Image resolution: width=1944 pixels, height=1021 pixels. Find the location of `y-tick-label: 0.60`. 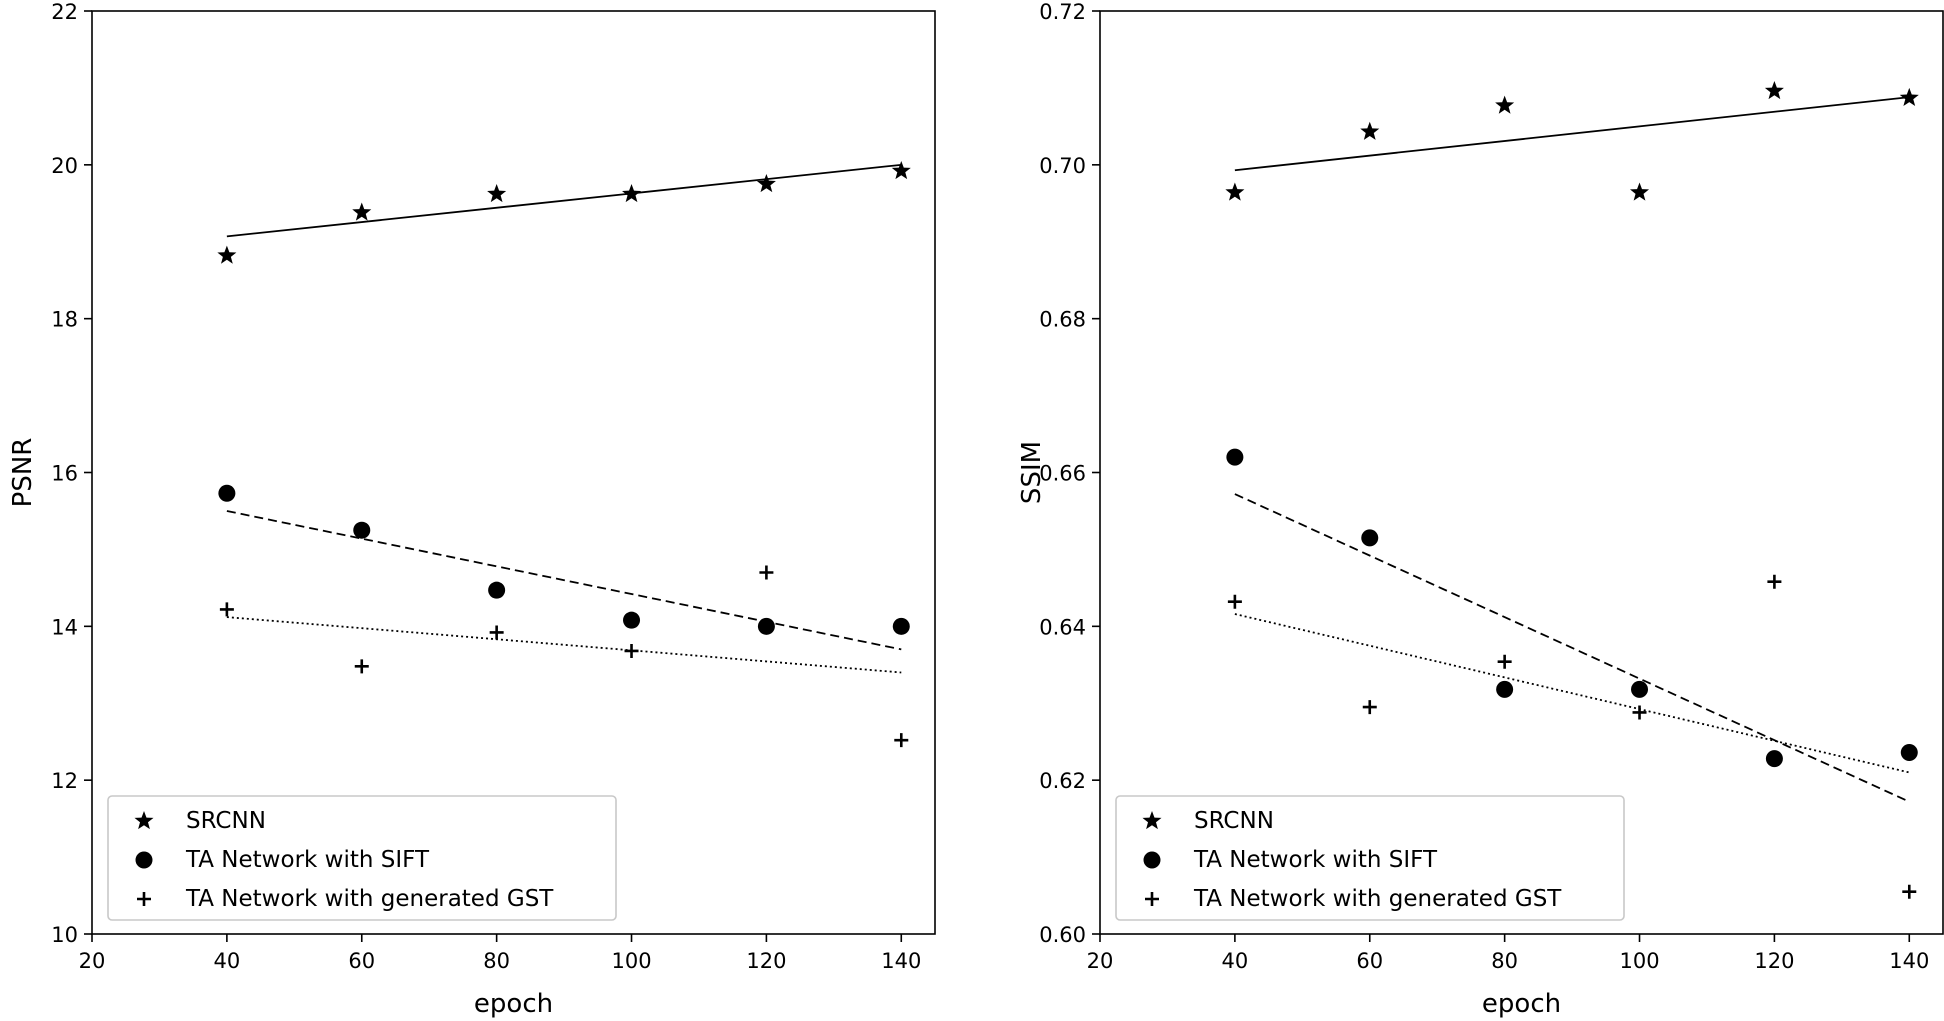

y-tick-label: 0.60 is located at coordinates (1062, 935).